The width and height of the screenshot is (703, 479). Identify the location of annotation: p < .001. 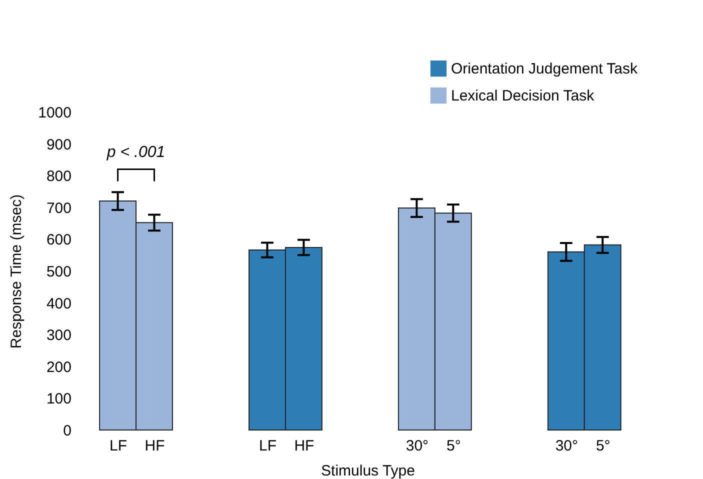
(136, 153).